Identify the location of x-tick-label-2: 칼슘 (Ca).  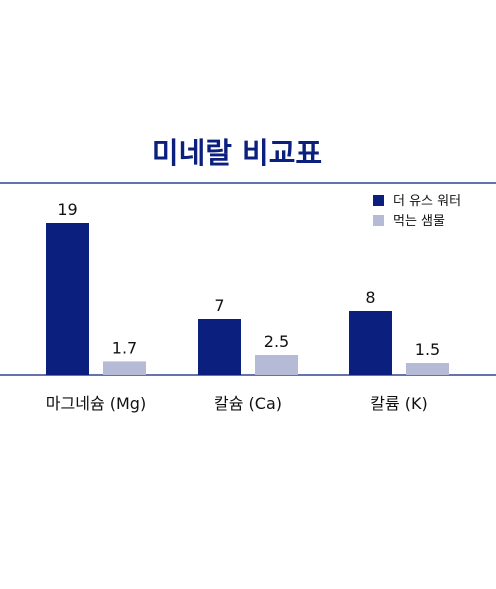
(248, 403).